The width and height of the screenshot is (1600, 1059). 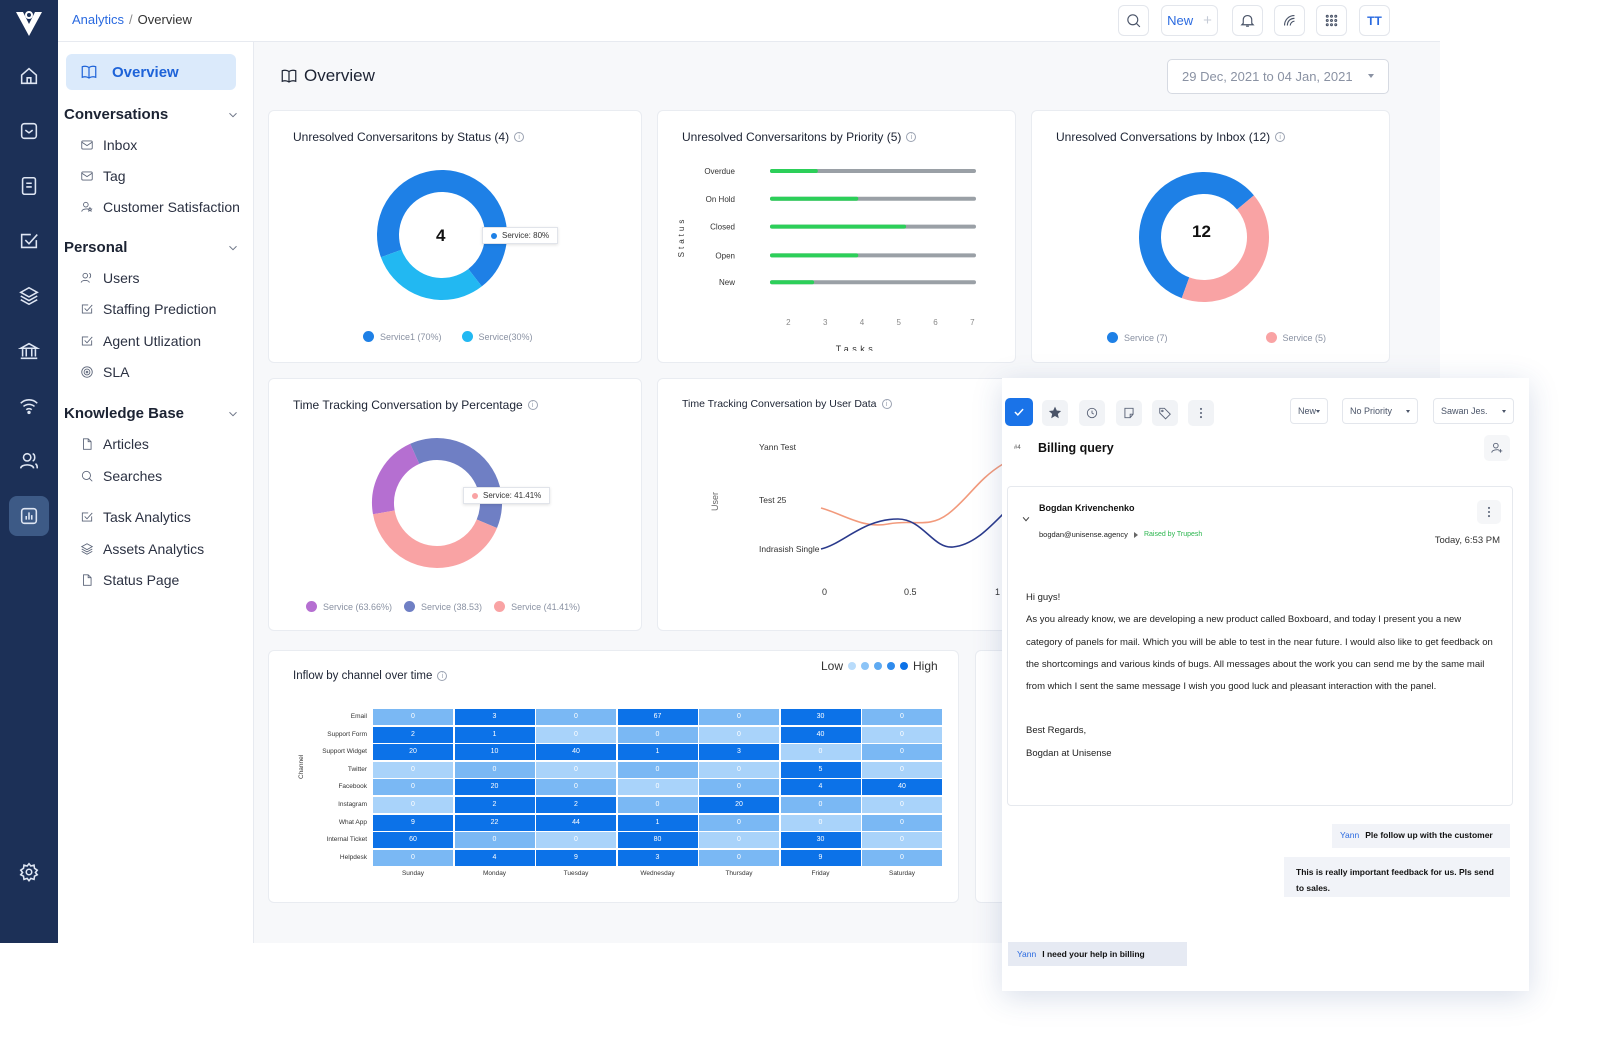 I want to click on assign-user-button, so click(x=1497, y=448).